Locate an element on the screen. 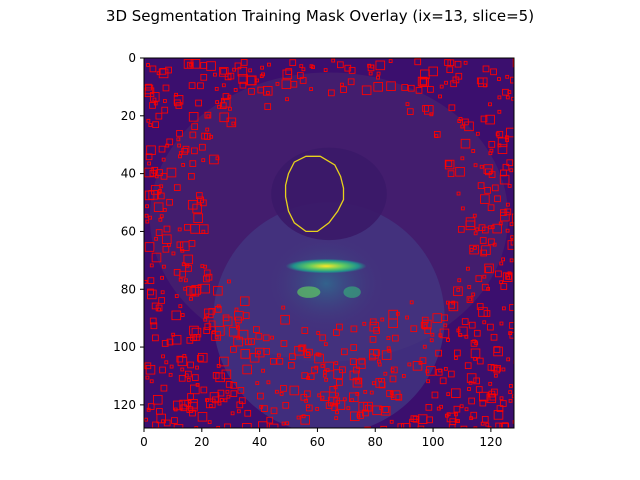  y-tick-label: 80 is located at coordinates (128, 289).